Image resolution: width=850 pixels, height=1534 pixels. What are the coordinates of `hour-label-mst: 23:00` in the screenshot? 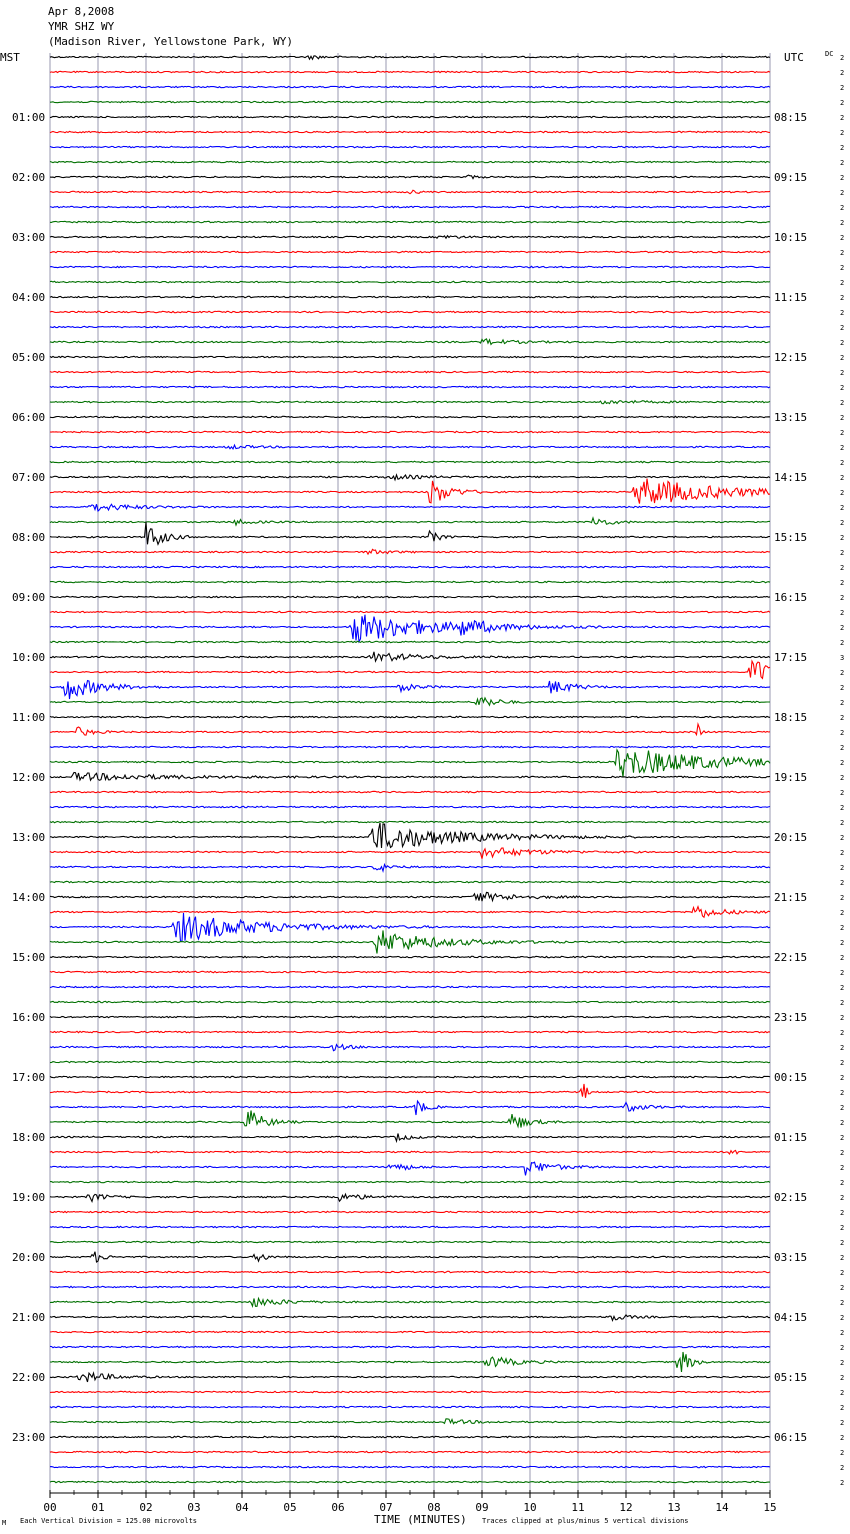 It's located at (28, 1437).